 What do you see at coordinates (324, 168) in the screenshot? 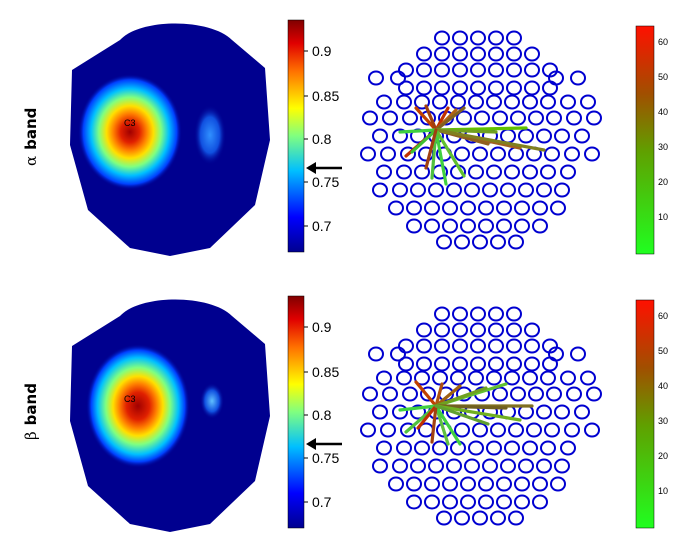
I see `threshold-arrow-icon` at bounding box center [324, 168].